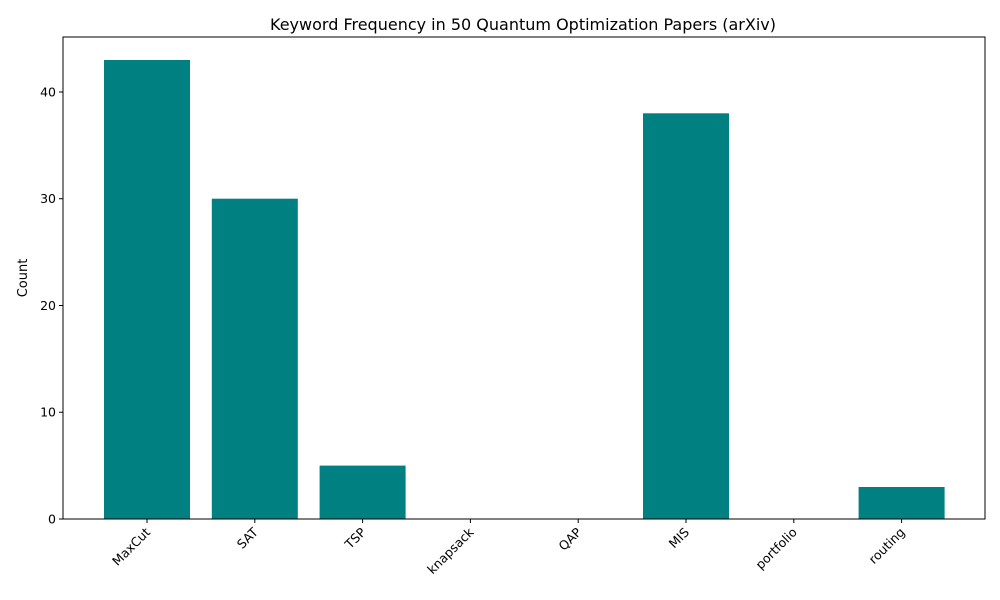 The image size is (1000, 600). Describe the element at coordinates (254, 358) in the screenshot. I see `bar-sat` at that location.